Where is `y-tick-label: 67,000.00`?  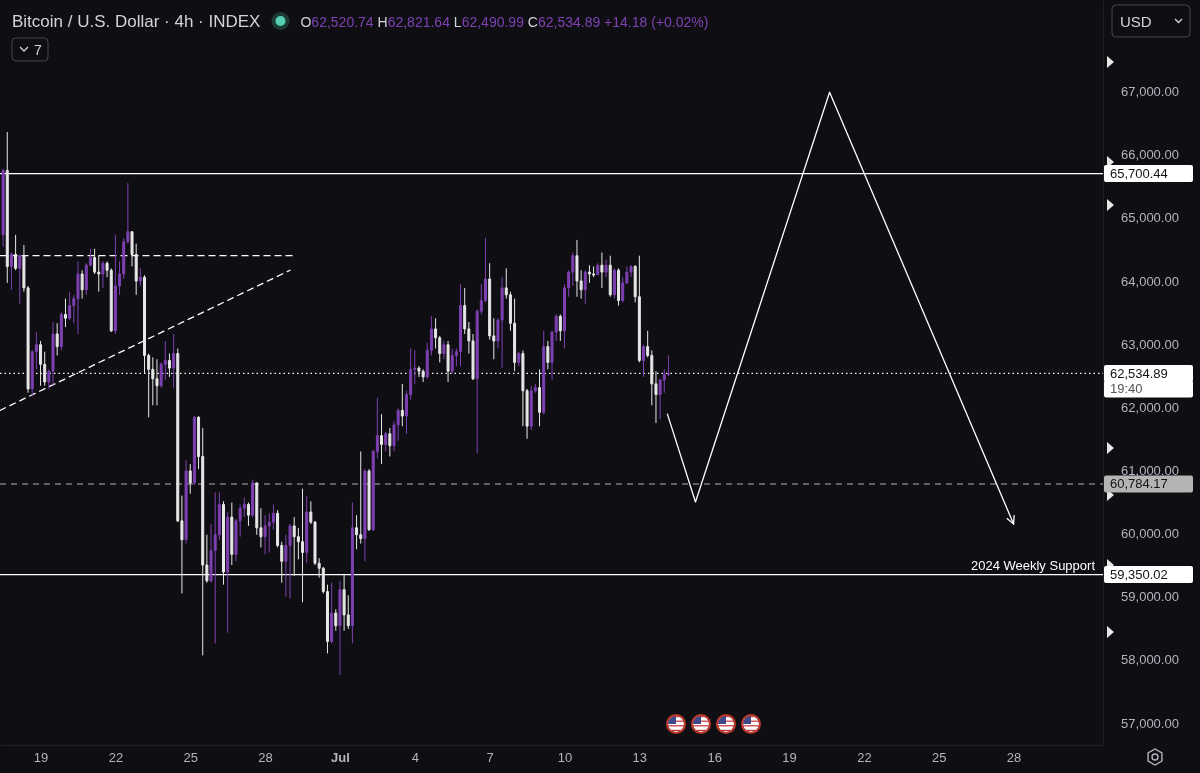
y-tick-label: 67,000.00 is located at coordinates (1150, 92).